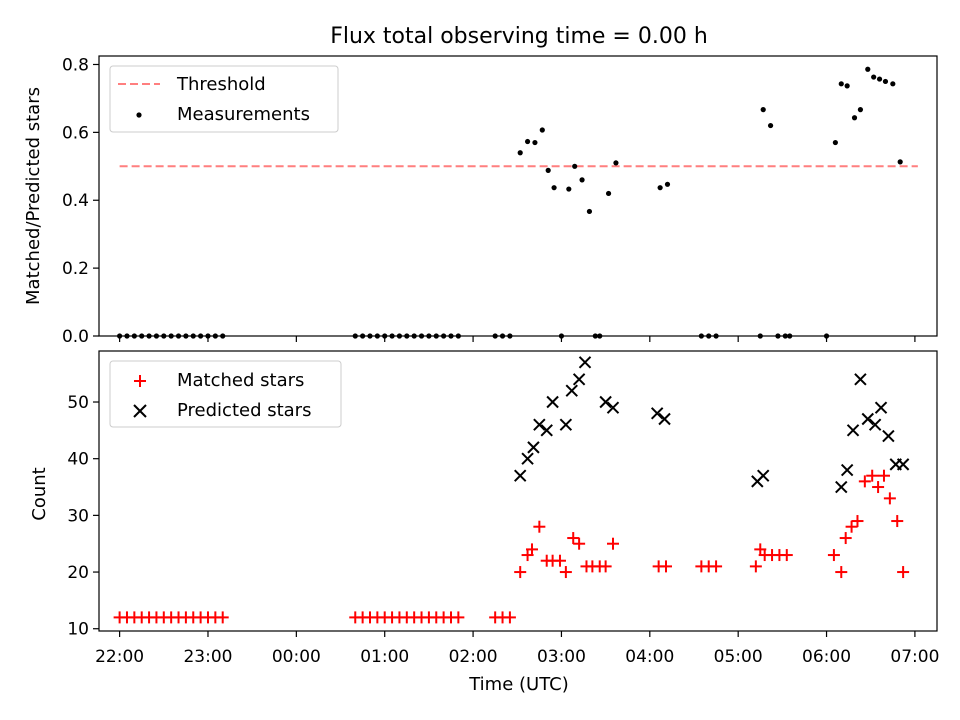  I want to click on y-tick-label: 0.4, so click(75, 201).